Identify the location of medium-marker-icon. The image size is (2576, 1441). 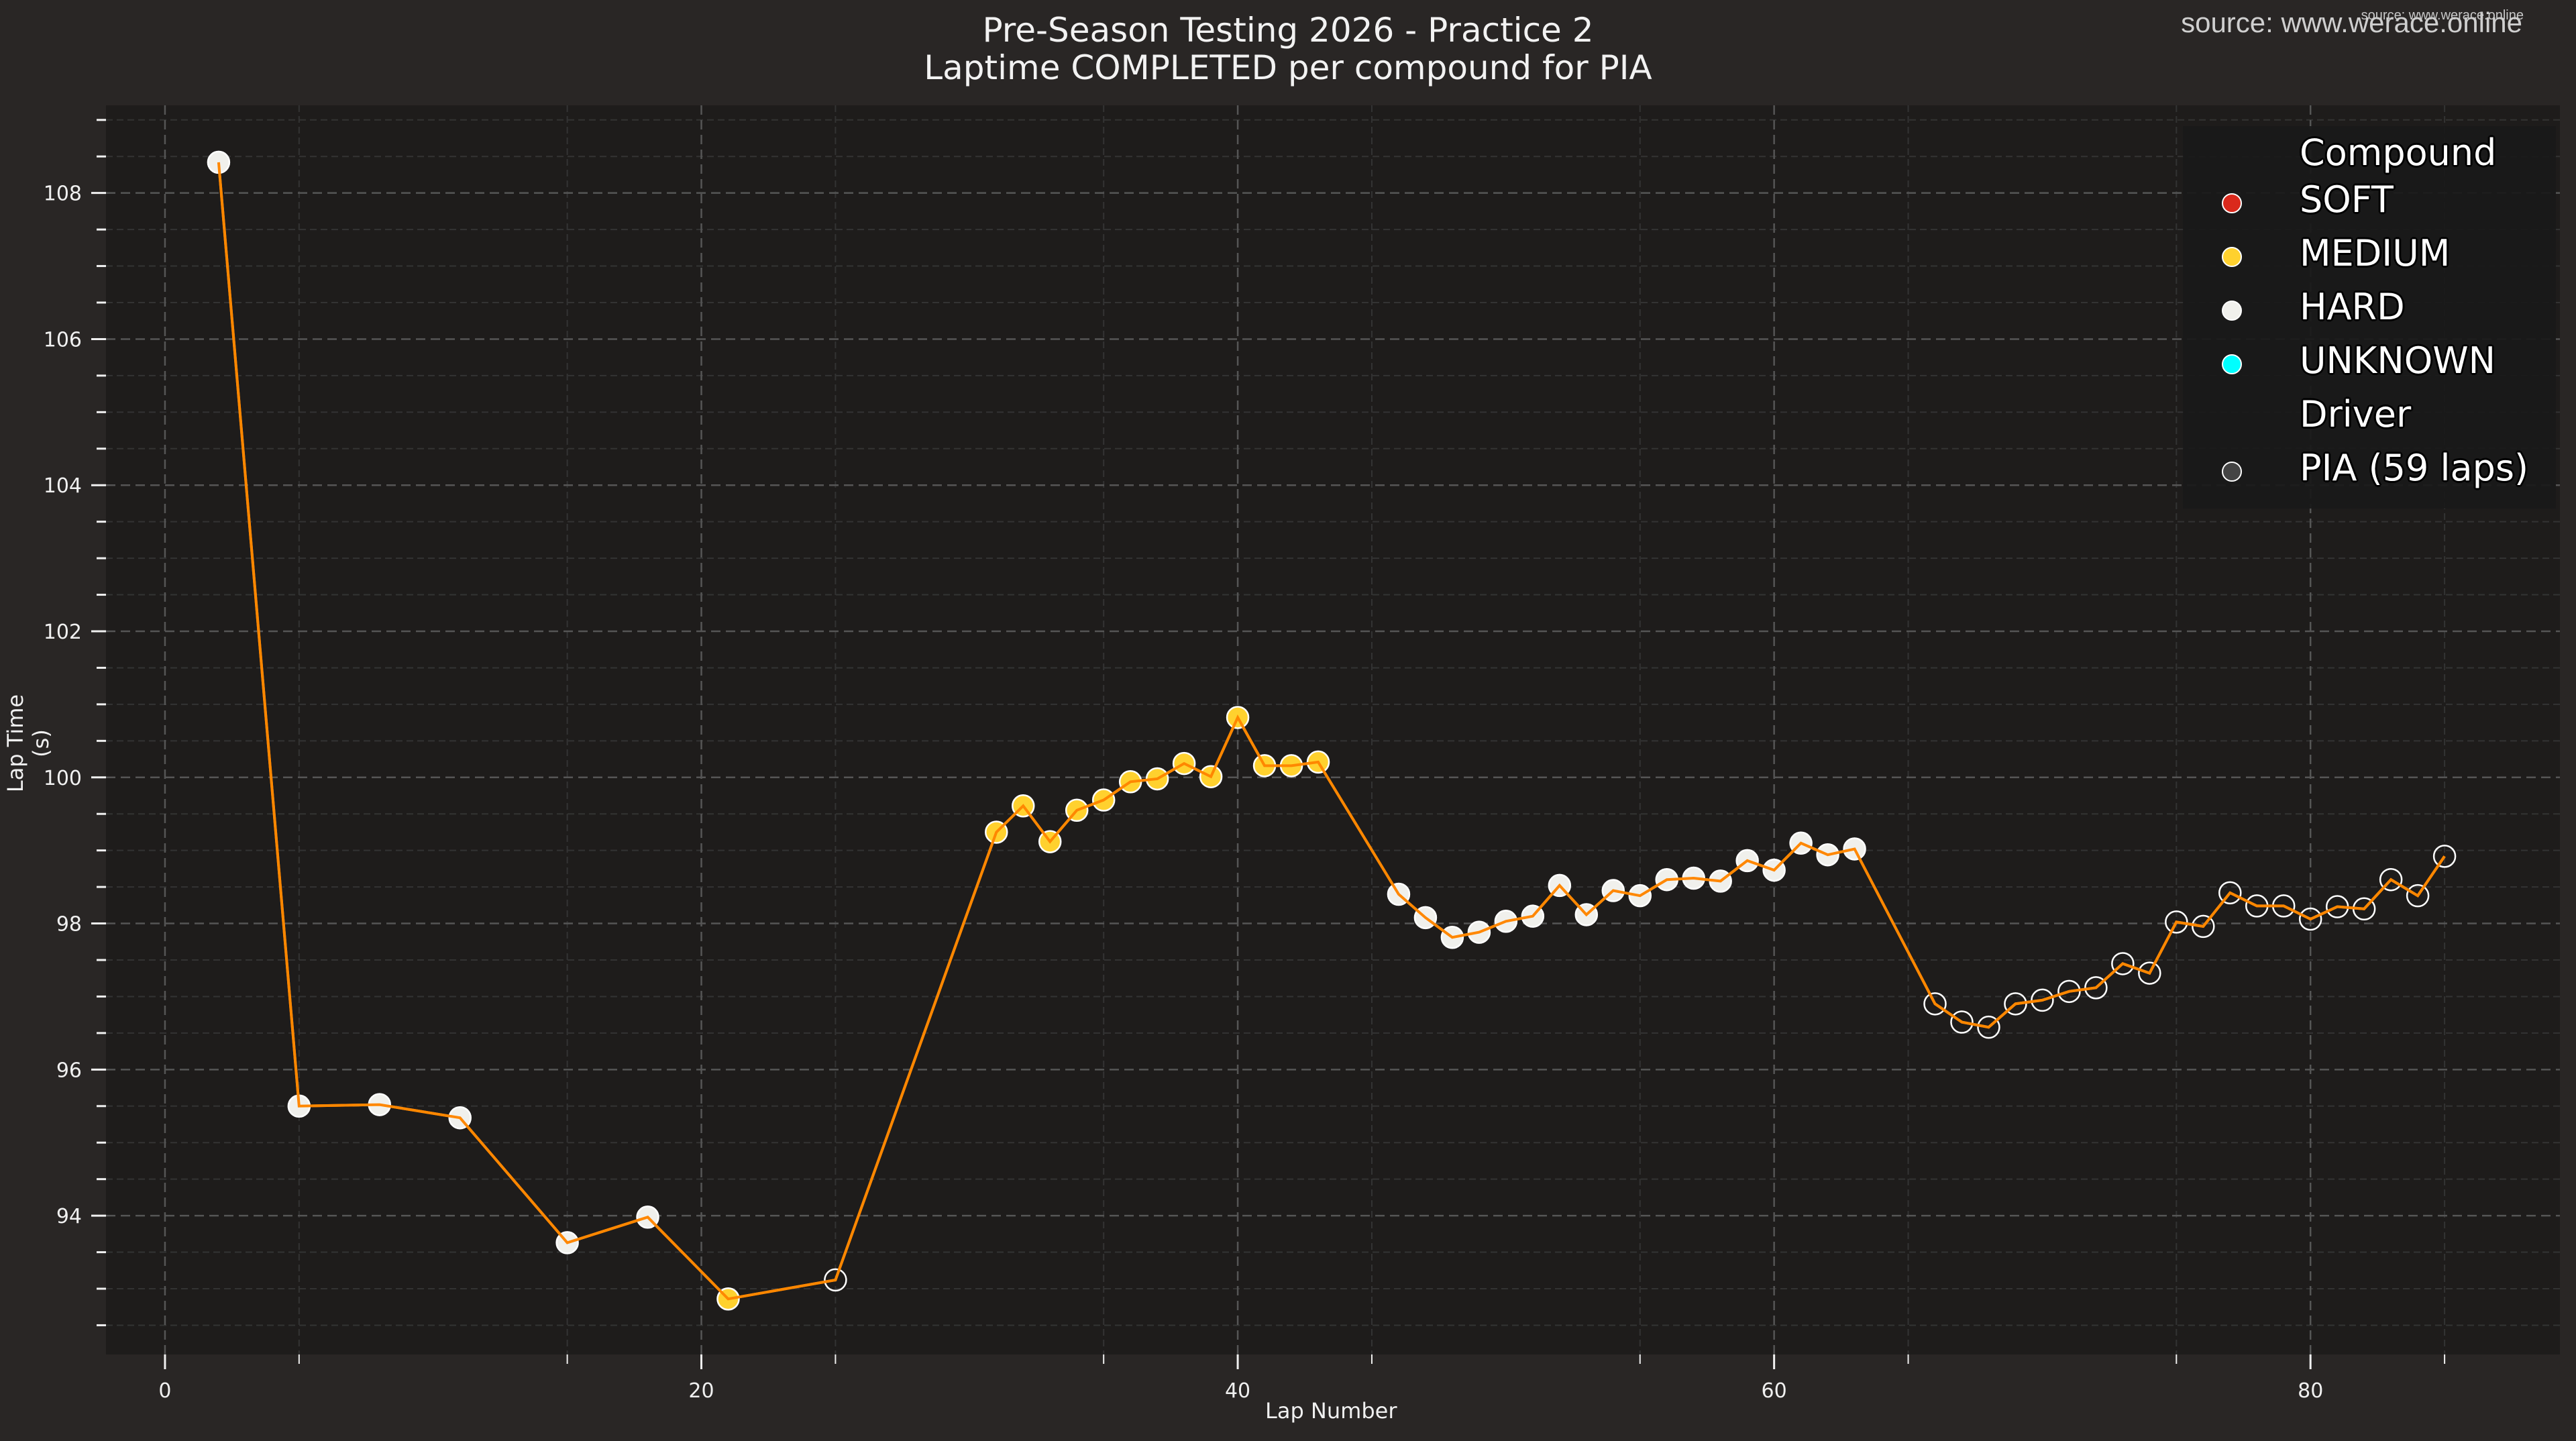
(2232, 257).